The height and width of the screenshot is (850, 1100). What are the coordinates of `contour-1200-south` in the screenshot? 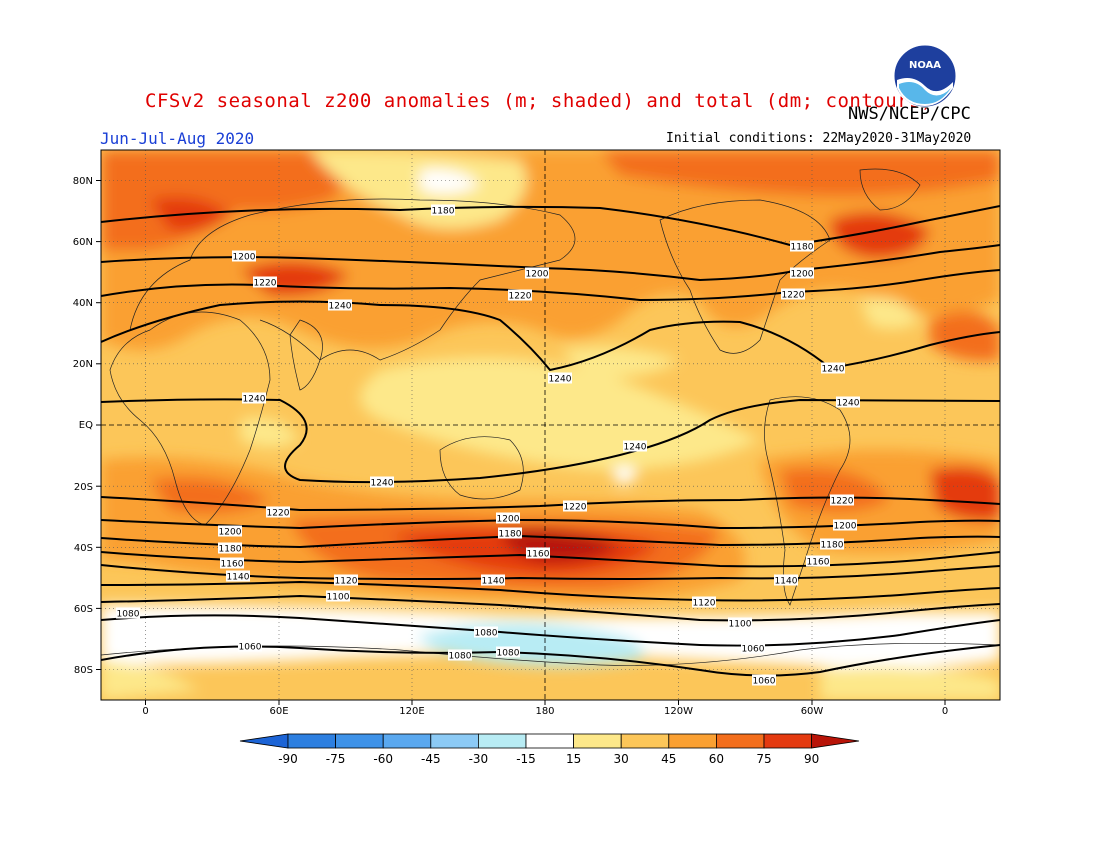 It's located at (550, 524).